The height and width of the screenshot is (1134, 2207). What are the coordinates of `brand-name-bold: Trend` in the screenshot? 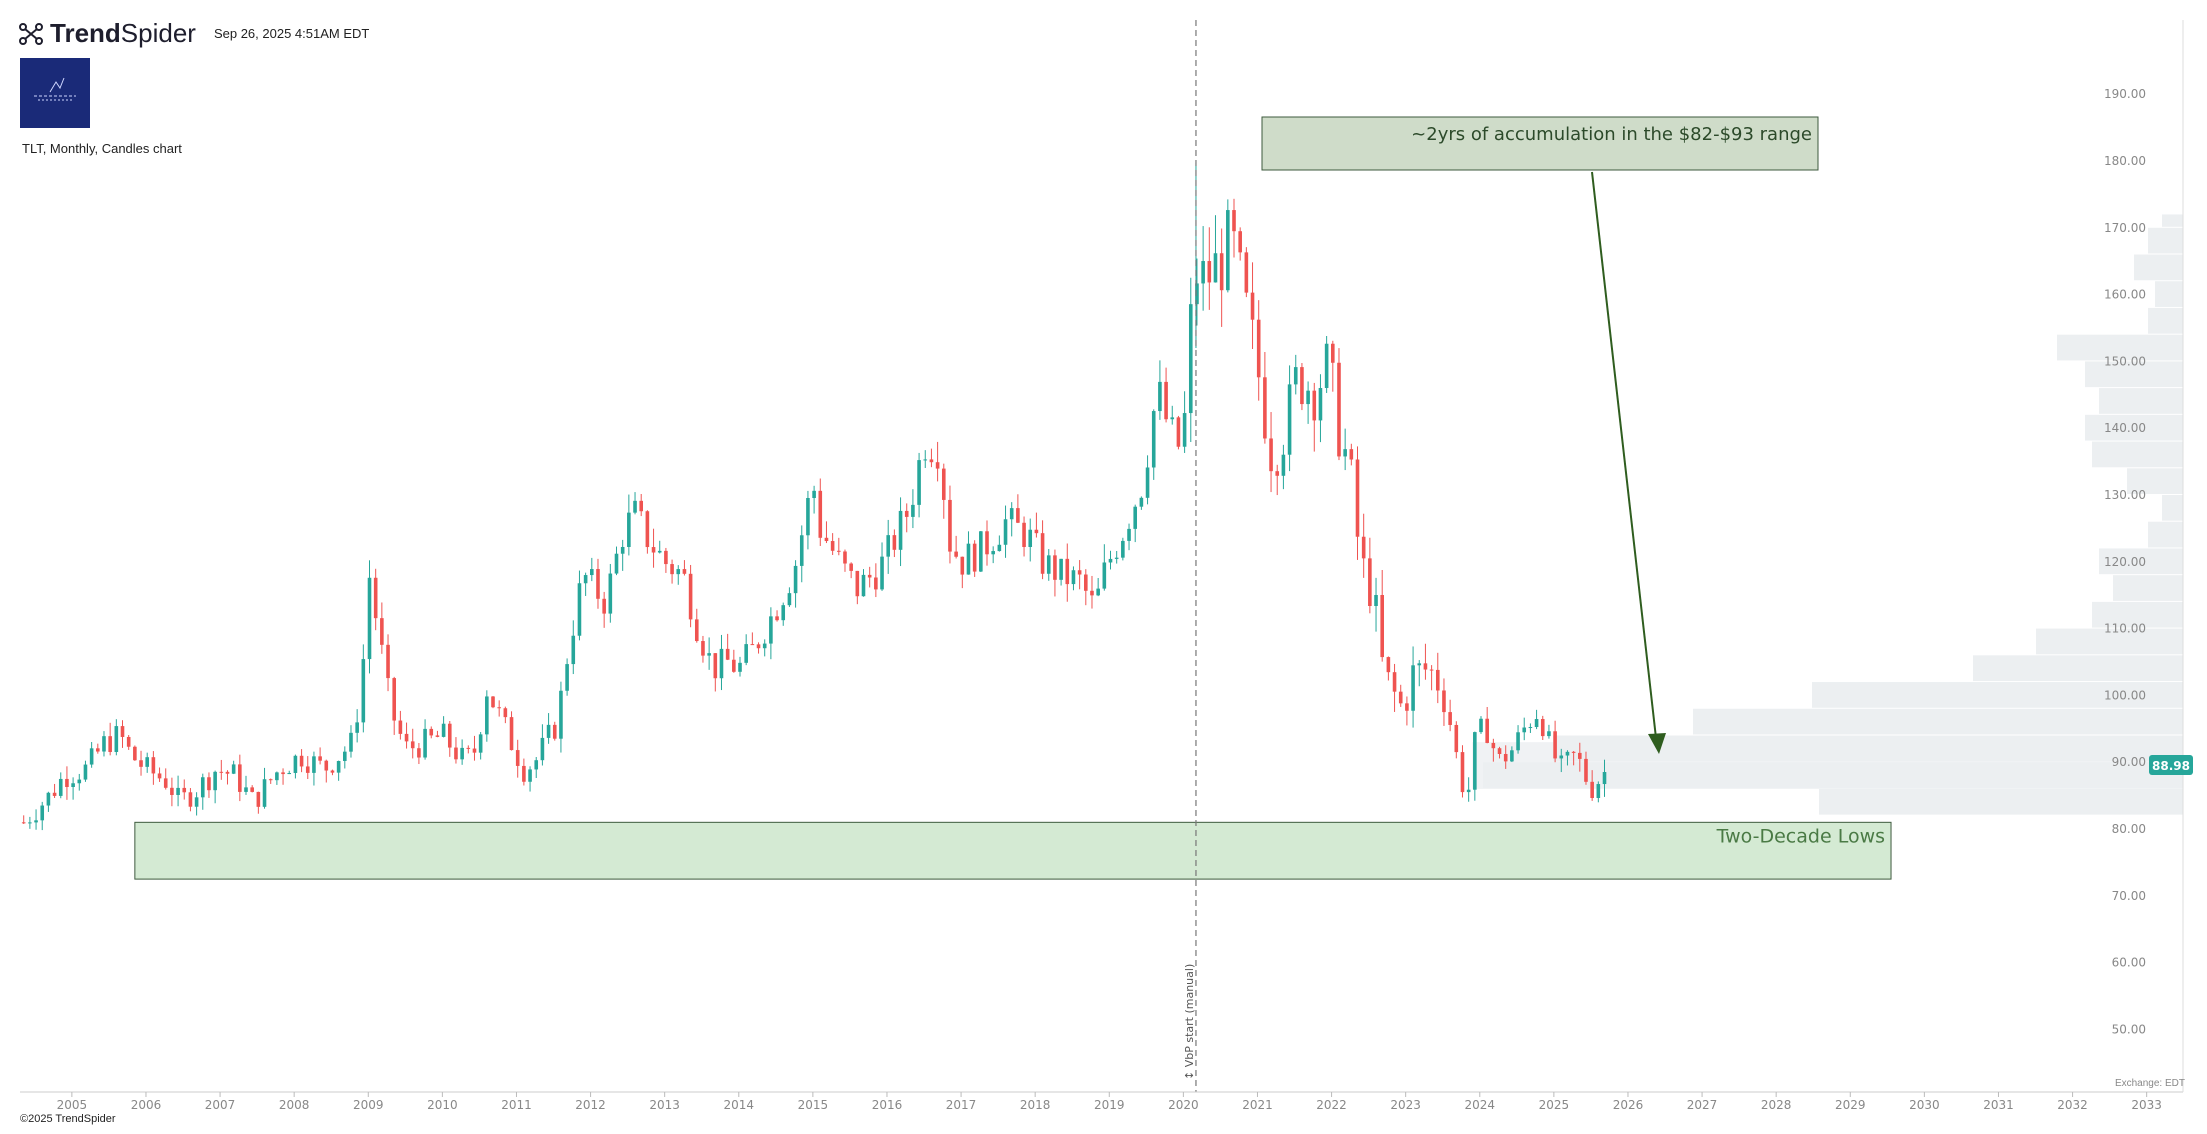 It's located at (85, 33).